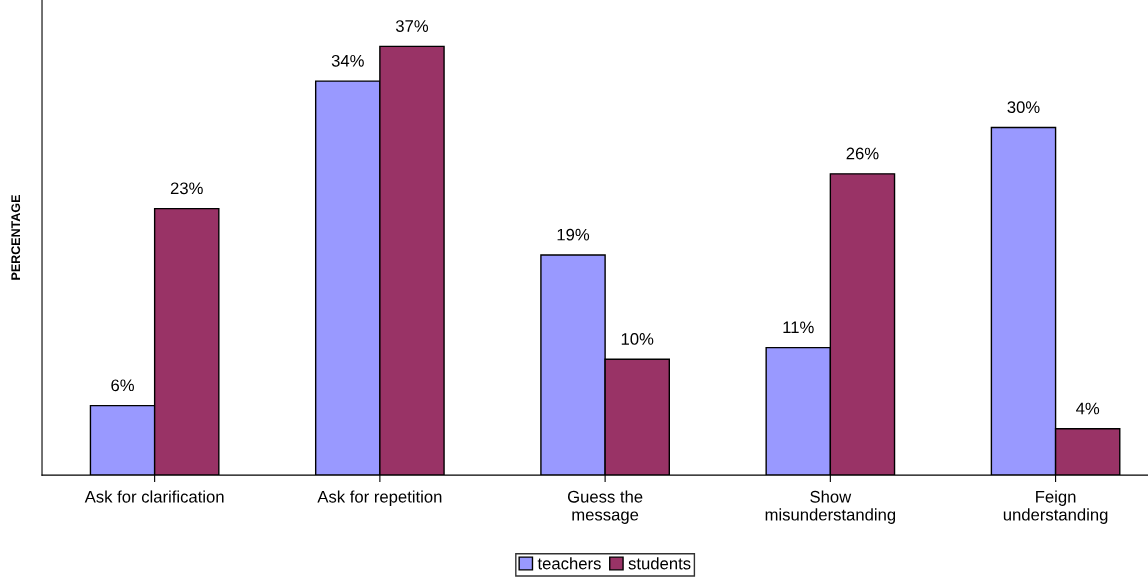  What do you see at coordinates (379, 498) in the screenshot?
I see `x-tick-label: Ask for repetition` at bounding box center [379, 498].